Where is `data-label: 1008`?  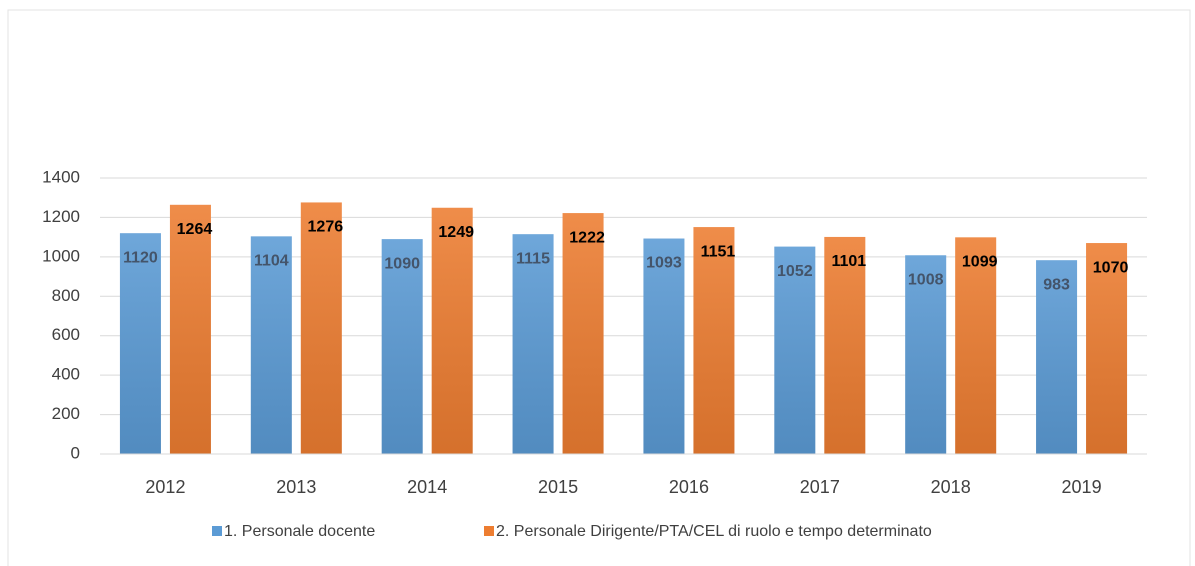
data-label: 1008 is located at coordinates (926, 279).